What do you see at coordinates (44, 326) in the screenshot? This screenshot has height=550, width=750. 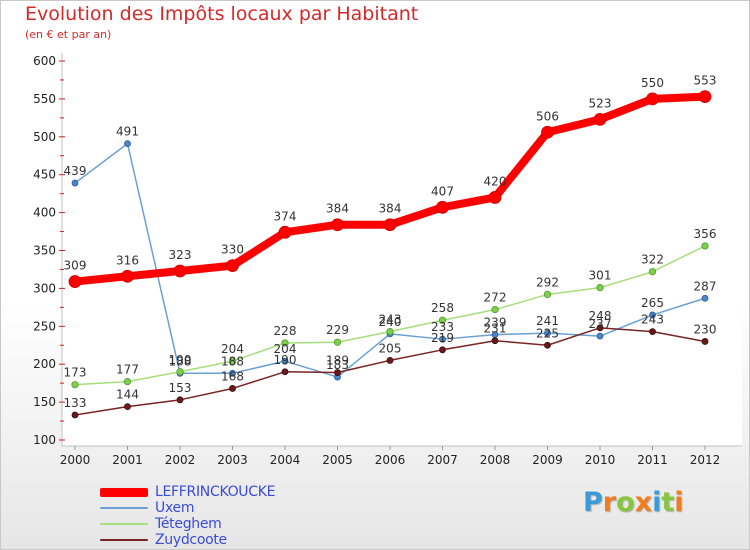 I see `y-tick-label: 250` at bounding box center [44, 326].